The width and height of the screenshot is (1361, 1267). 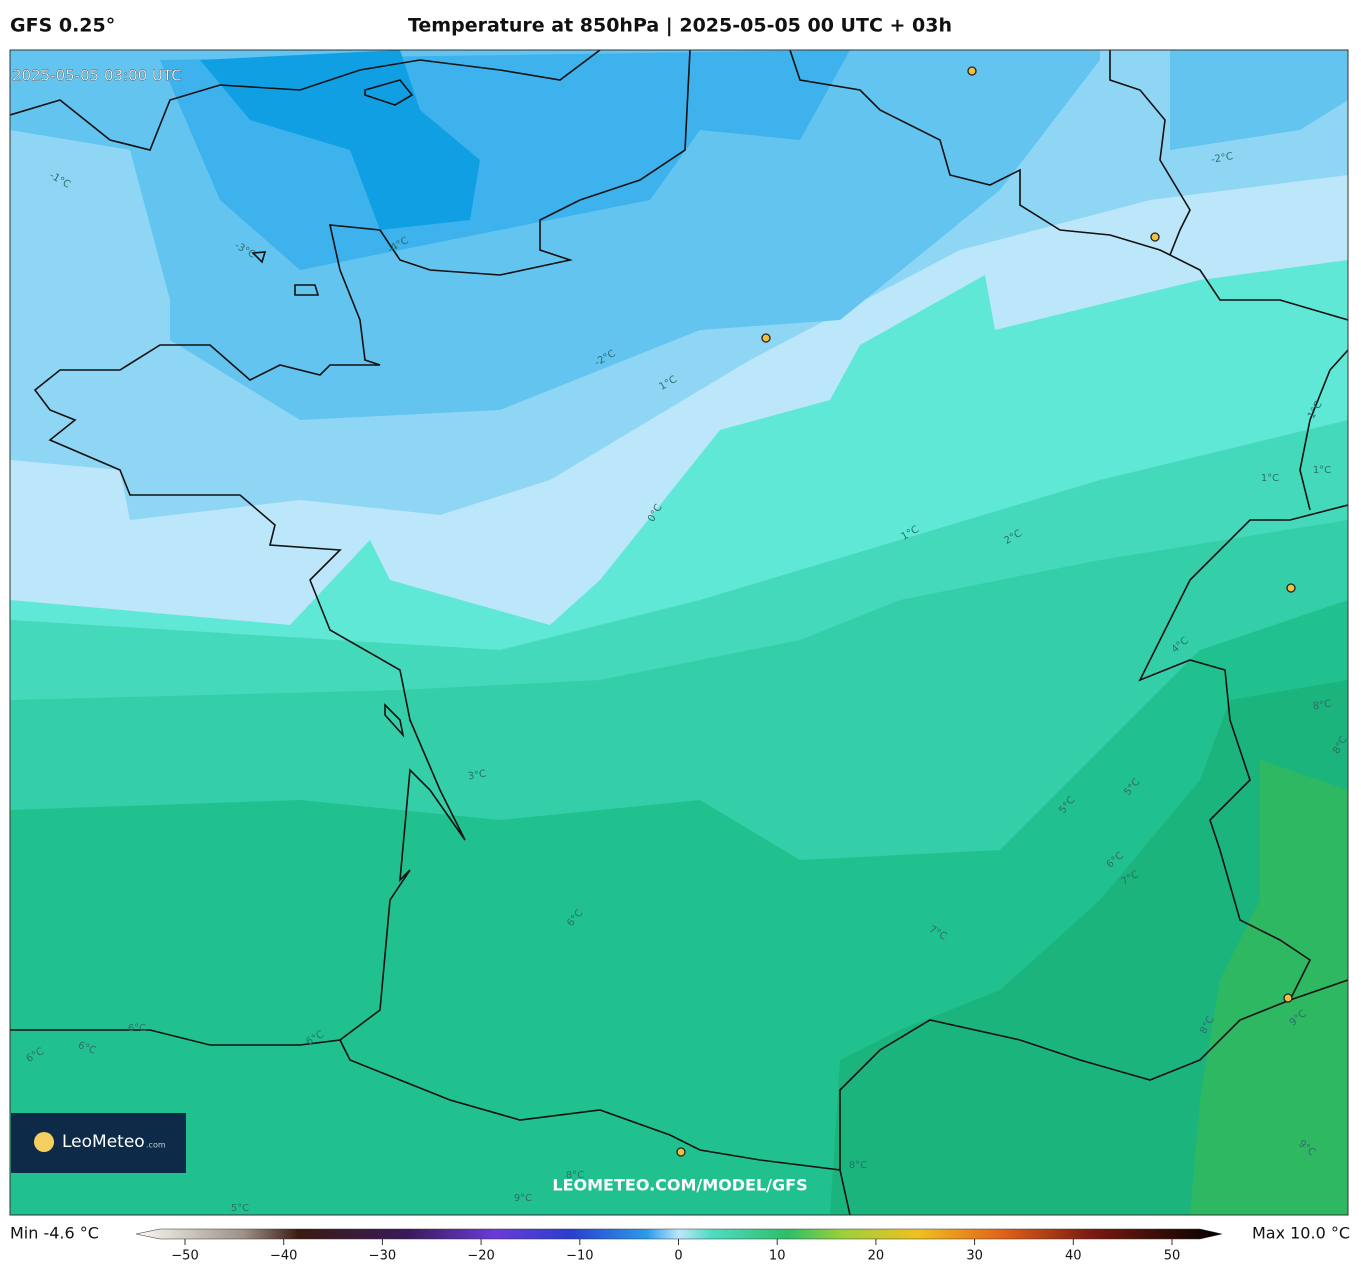 What do you see at coordinates (1222, 158) in the screenshot?
I see `contour-label: -2°C` at bounding box center [1222, 158].